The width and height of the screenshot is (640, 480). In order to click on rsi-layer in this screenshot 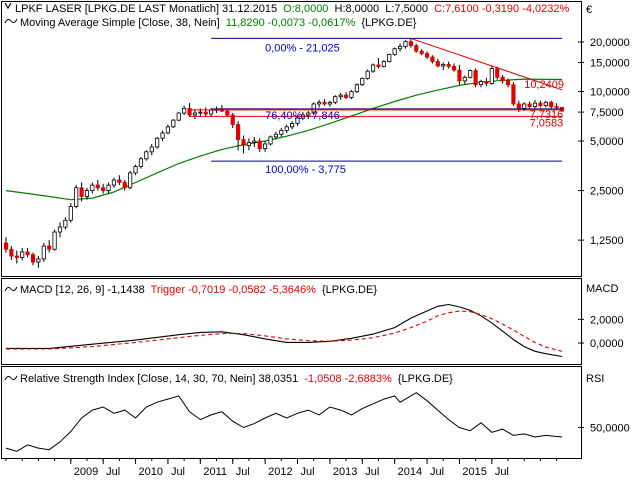, I will do `click(284, 422)`.